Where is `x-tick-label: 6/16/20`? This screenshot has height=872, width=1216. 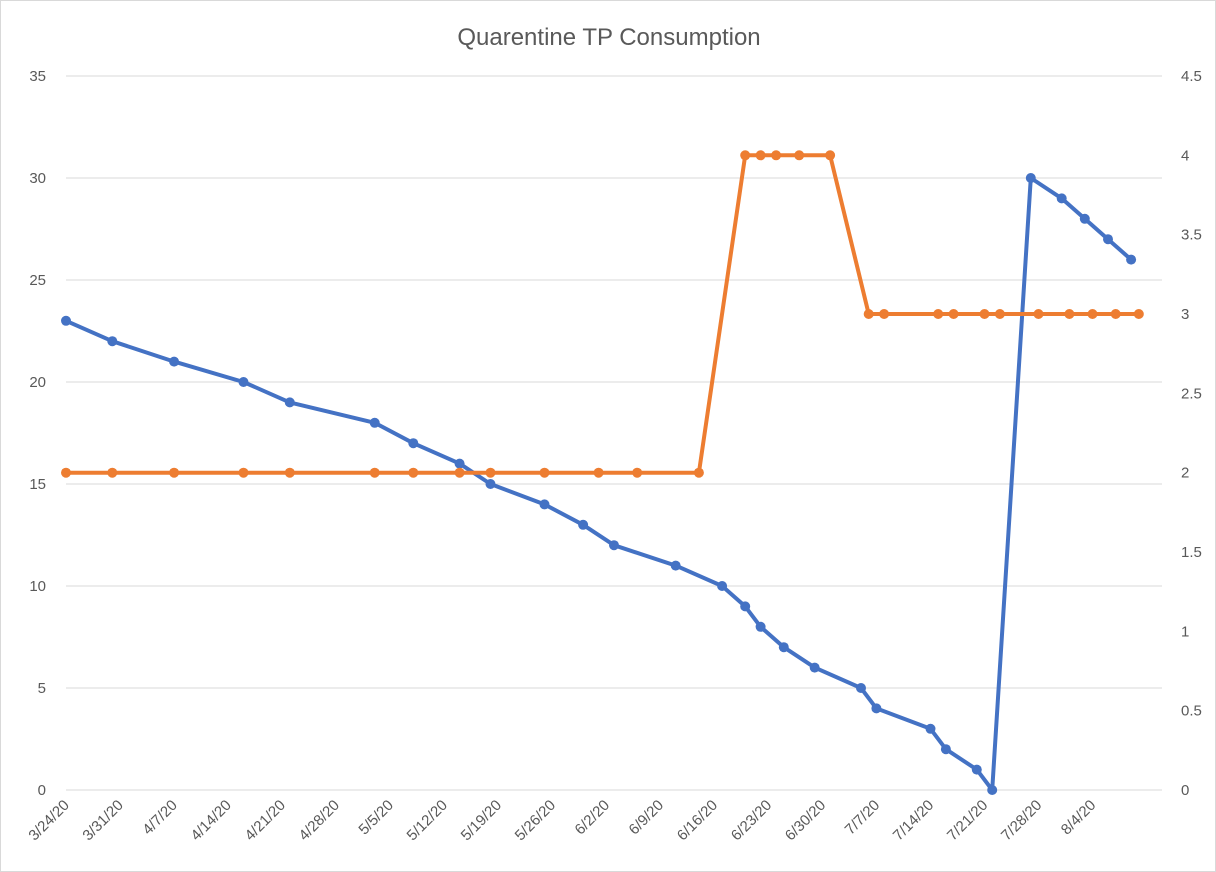
x-tick-label: 6/16/20 is located at coordinates (697, 820).